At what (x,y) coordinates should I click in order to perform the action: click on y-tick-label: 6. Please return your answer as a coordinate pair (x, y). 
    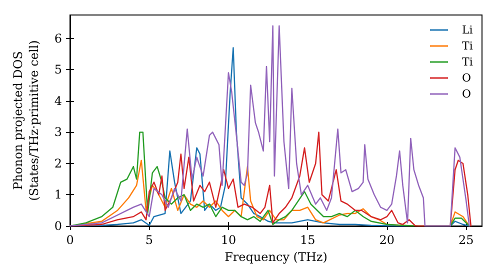
    Looking at the image, I should click on (58, 38).